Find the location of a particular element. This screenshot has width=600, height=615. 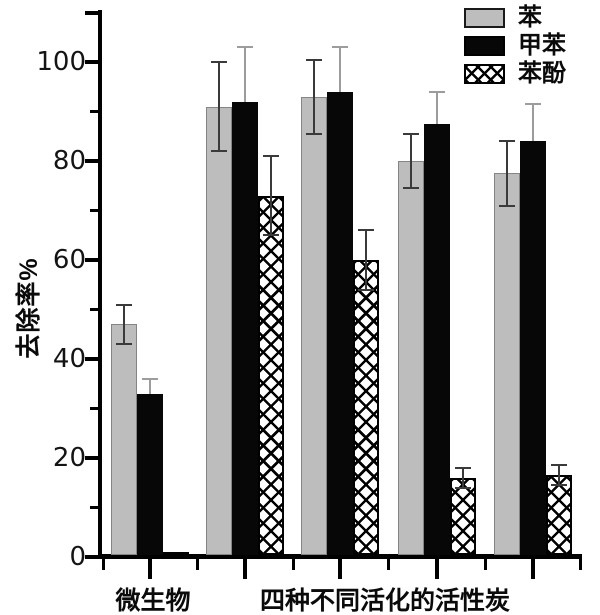

legend-row-toluene: 甲苯 is located at coordinates (515, 45).